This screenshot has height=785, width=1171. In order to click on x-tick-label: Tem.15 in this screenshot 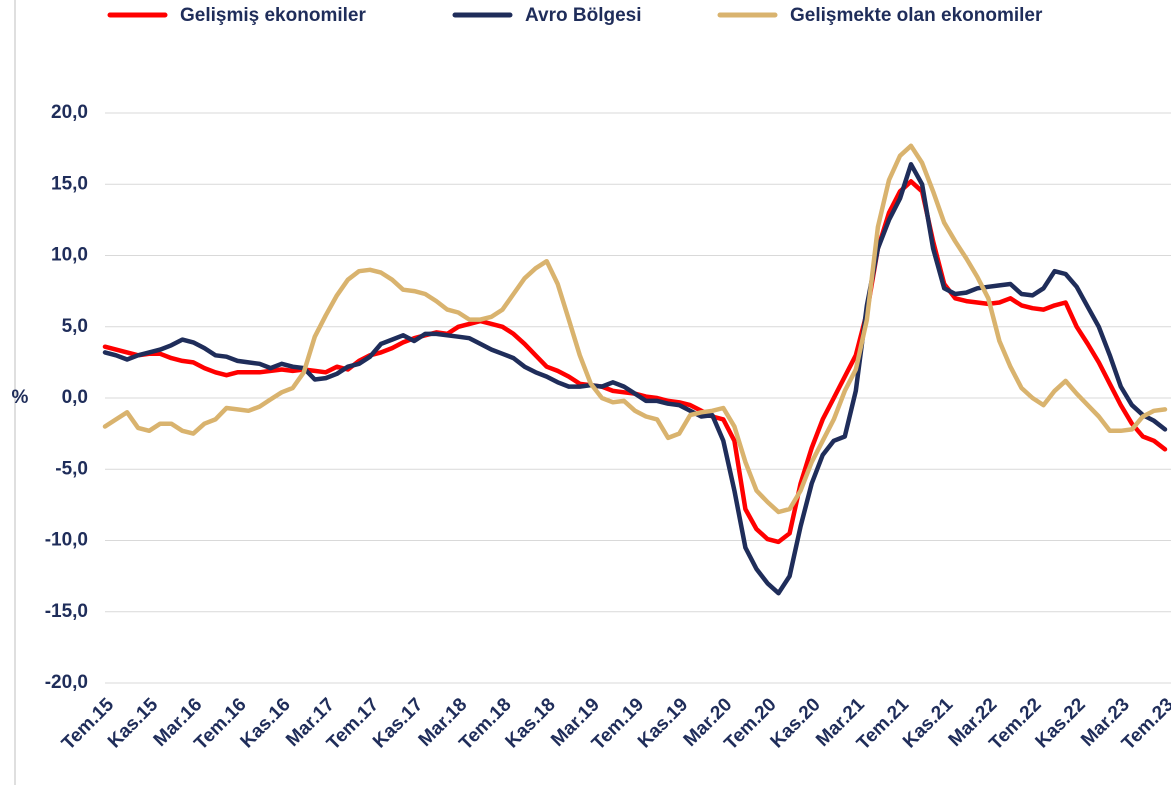, I will do `click(88, 724)`.